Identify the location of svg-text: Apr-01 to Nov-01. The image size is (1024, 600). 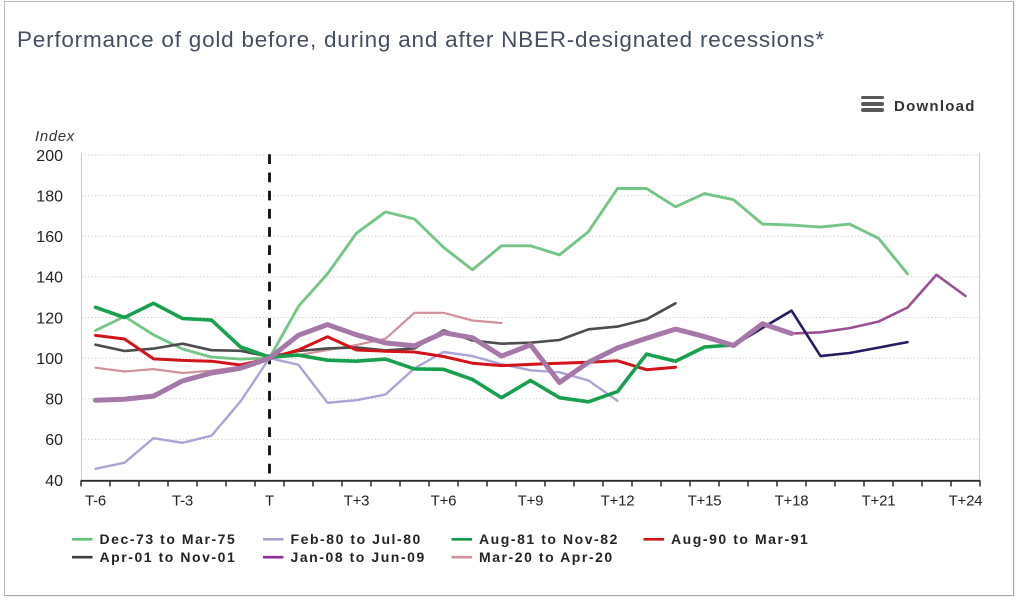
(168, 557).